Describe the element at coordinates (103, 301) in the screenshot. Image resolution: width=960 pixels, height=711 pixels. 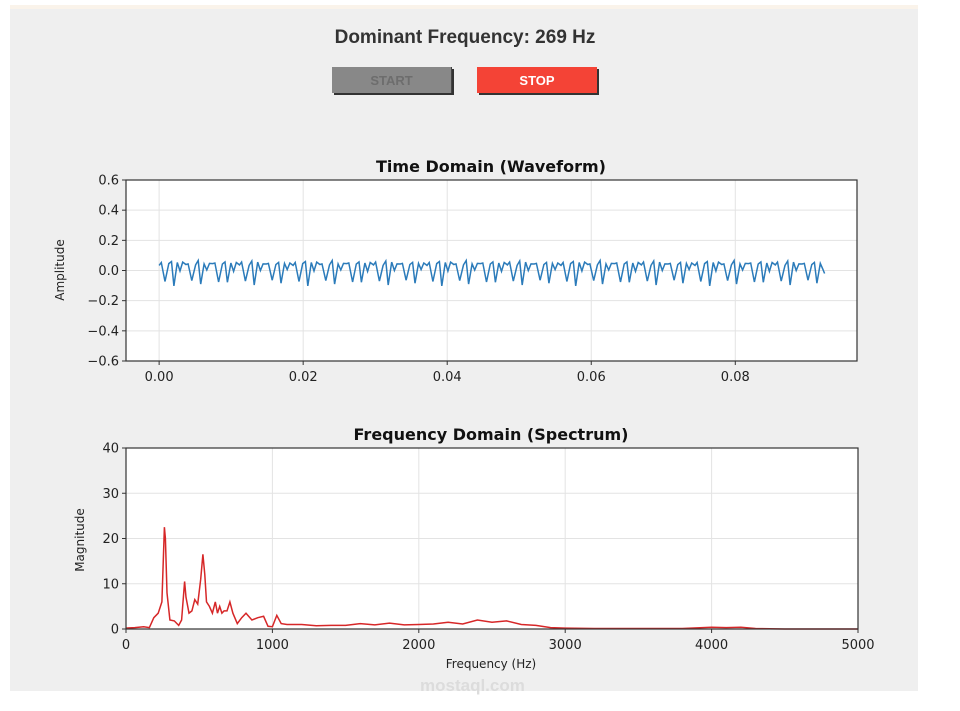
I see `y-tick-label: −0.2` at that location.